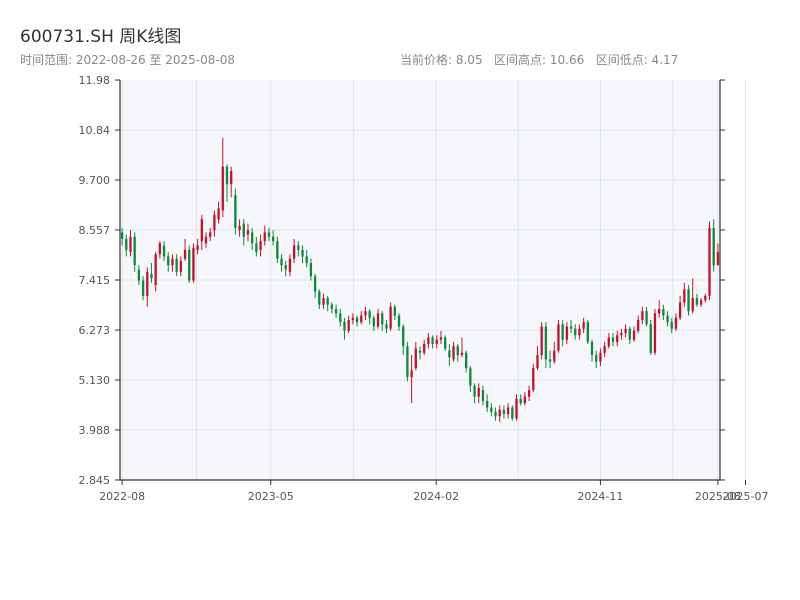  Describe the element at coordinates (95, 80) in the screenshot. I see `y-tick-label: 11.98` at that location.